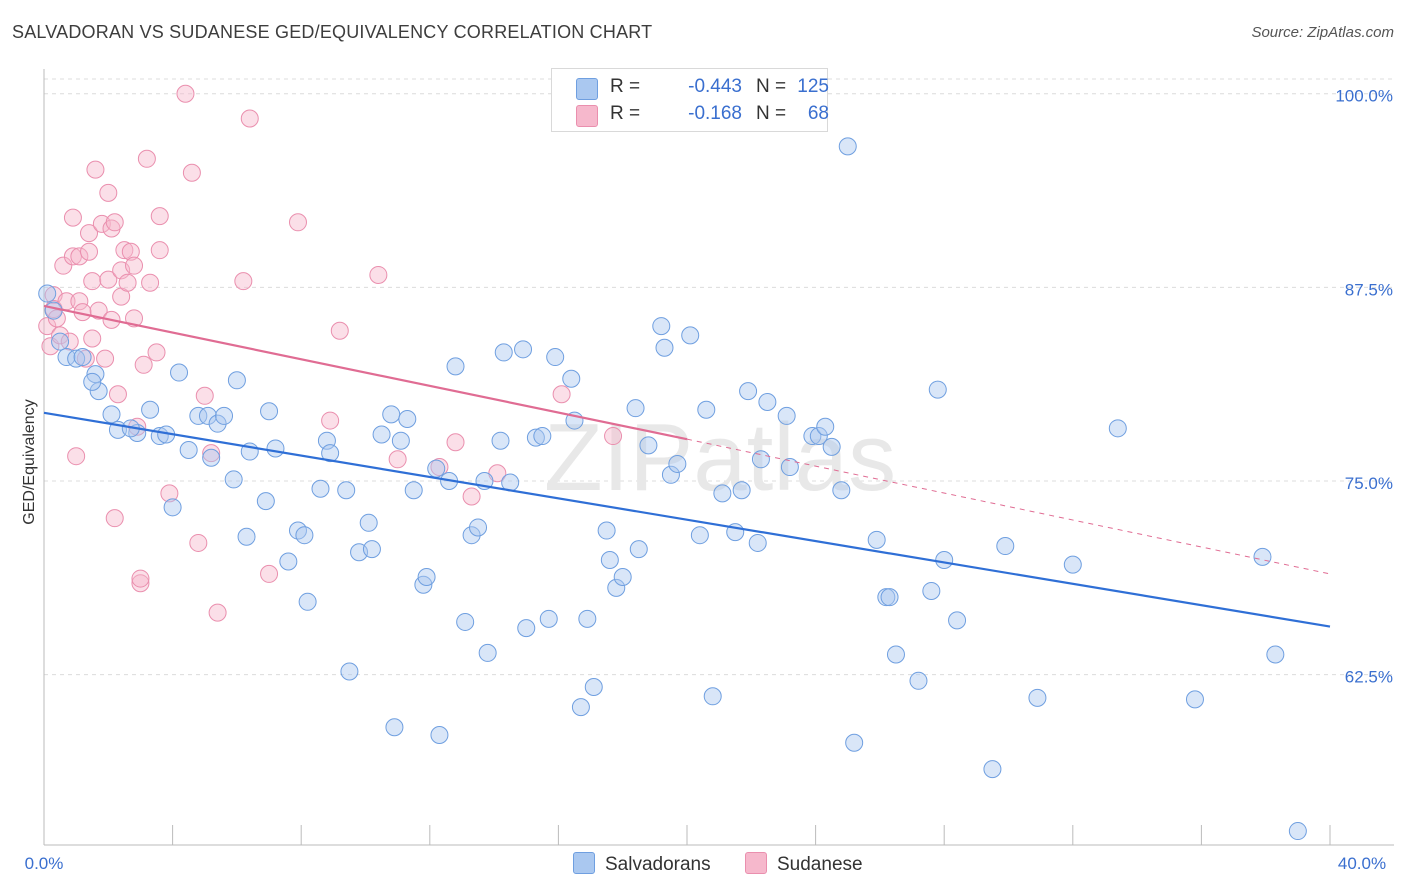 The width and height of the screenshot is (1406, 892). Describe the element at coordinates (715, 86) in the screenshot. I see `legend-r-value: -0.443` at that location.